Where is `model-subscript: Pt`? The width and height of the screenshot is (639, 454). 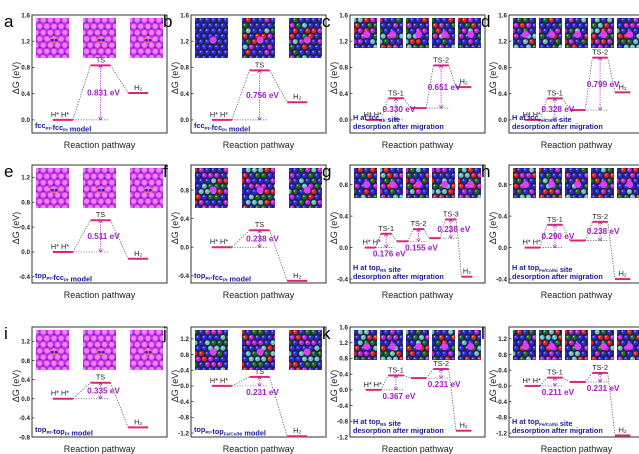
model-subscript: Pt is located at coordinates (67, 434).